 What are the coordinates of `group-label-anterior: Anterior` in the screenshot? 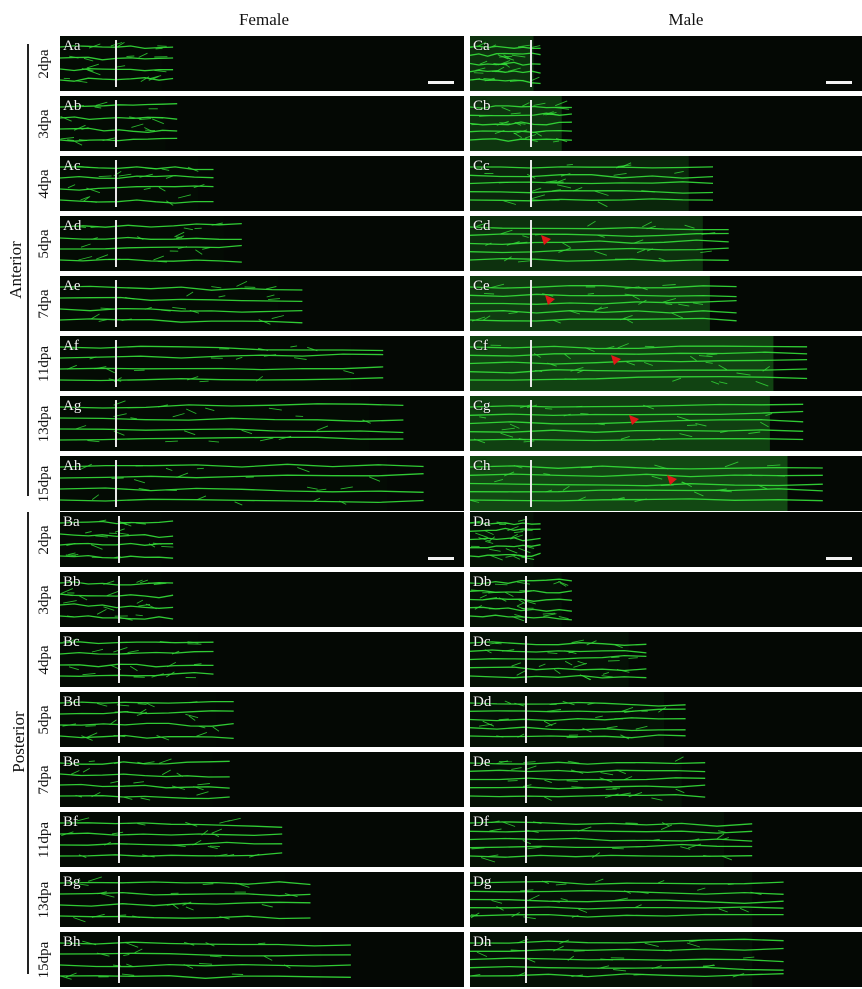 It's located at (15, 270).